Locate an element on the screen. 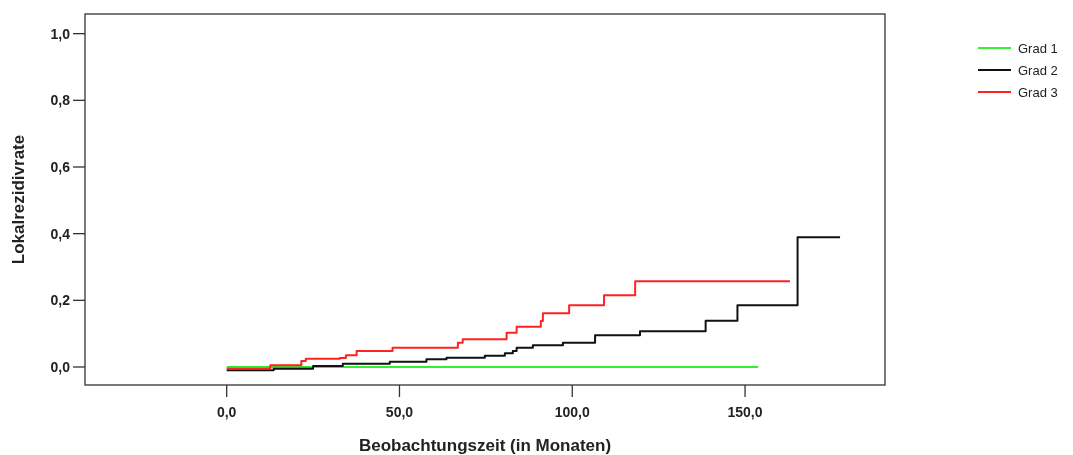 This screenshot has width=1073, height=455. y-tick-label: 0,0 is located at coordinates (60, 366).